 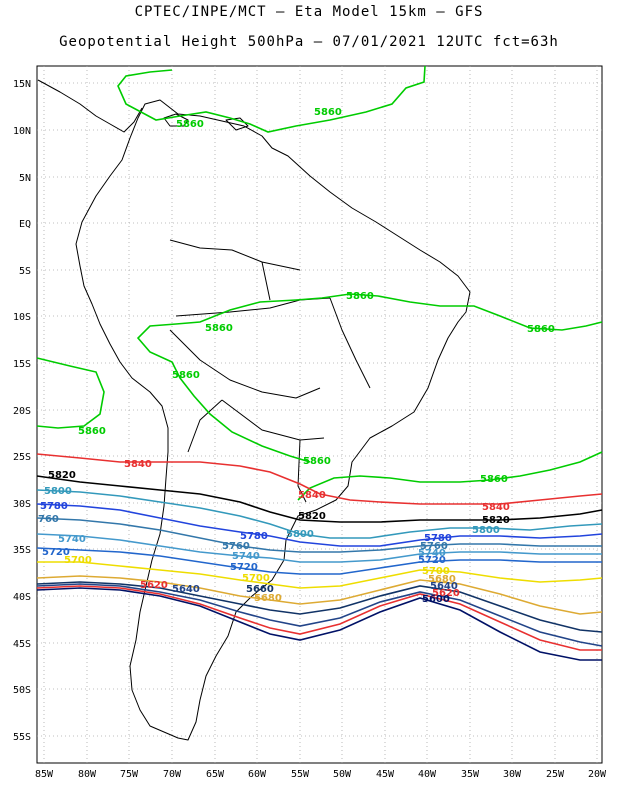 What do you see at coordinates (470, 774) in the screenshot?
I see `lon-tick: 35W` at bounding box center [470, 774].